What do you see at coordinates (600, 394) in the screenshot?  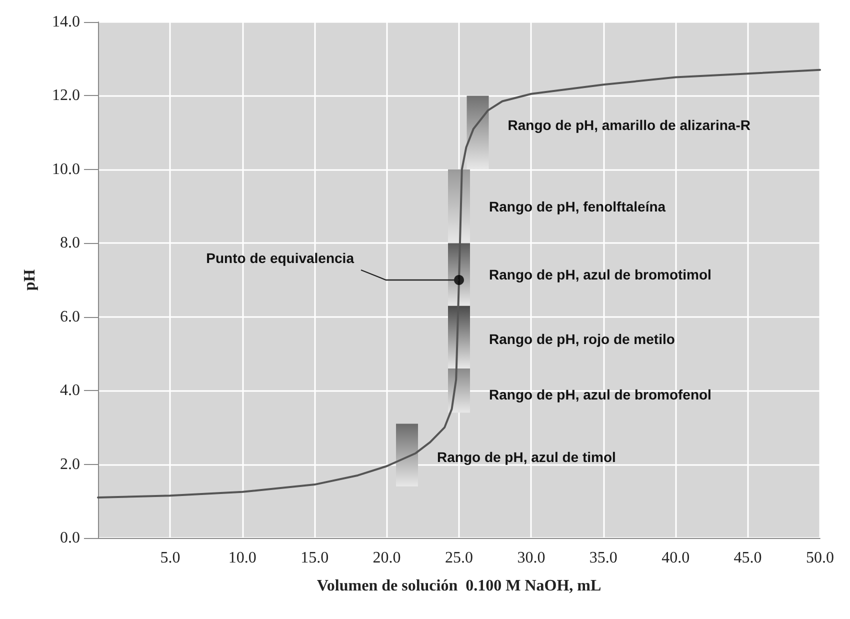 I see `annotation: Rango de pH, azul de bromofenol` at bounding box center [600, 394].